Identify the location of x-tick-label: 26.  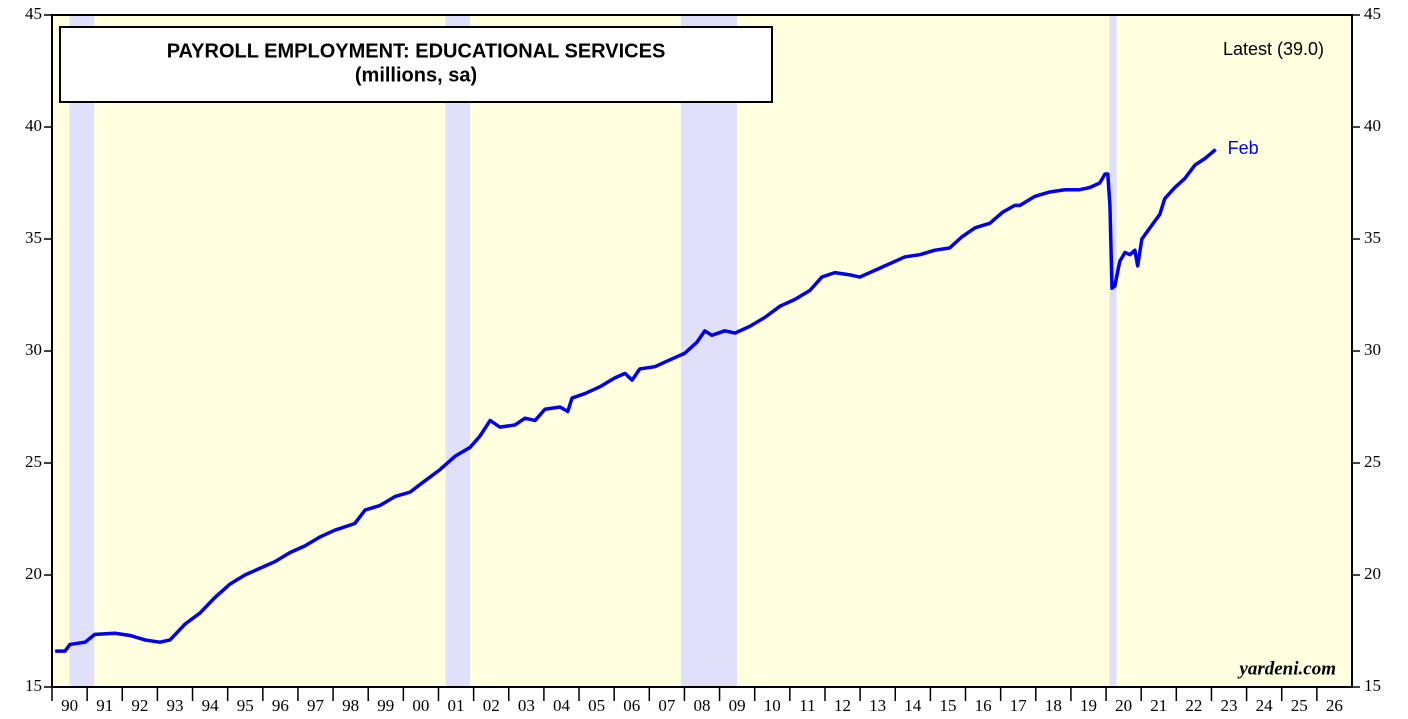
(1334, 705).